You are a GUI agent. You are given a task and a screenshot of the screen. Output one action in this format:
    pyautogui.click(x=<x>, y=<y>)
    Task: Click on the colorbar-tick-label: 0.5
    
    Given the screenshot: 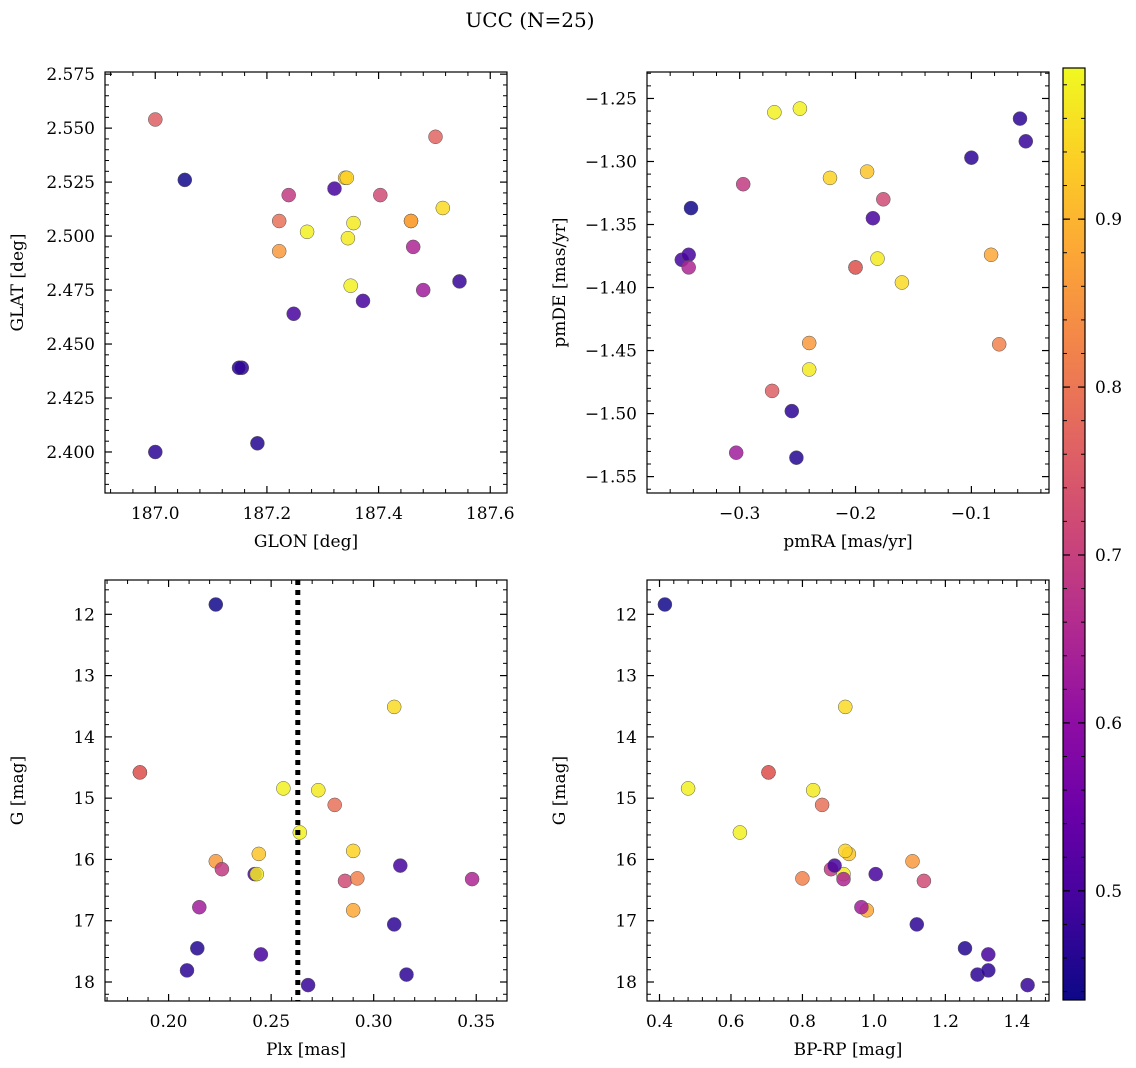 What is the action you would take?
    pyautogui.click(x=1108, y=892)
    